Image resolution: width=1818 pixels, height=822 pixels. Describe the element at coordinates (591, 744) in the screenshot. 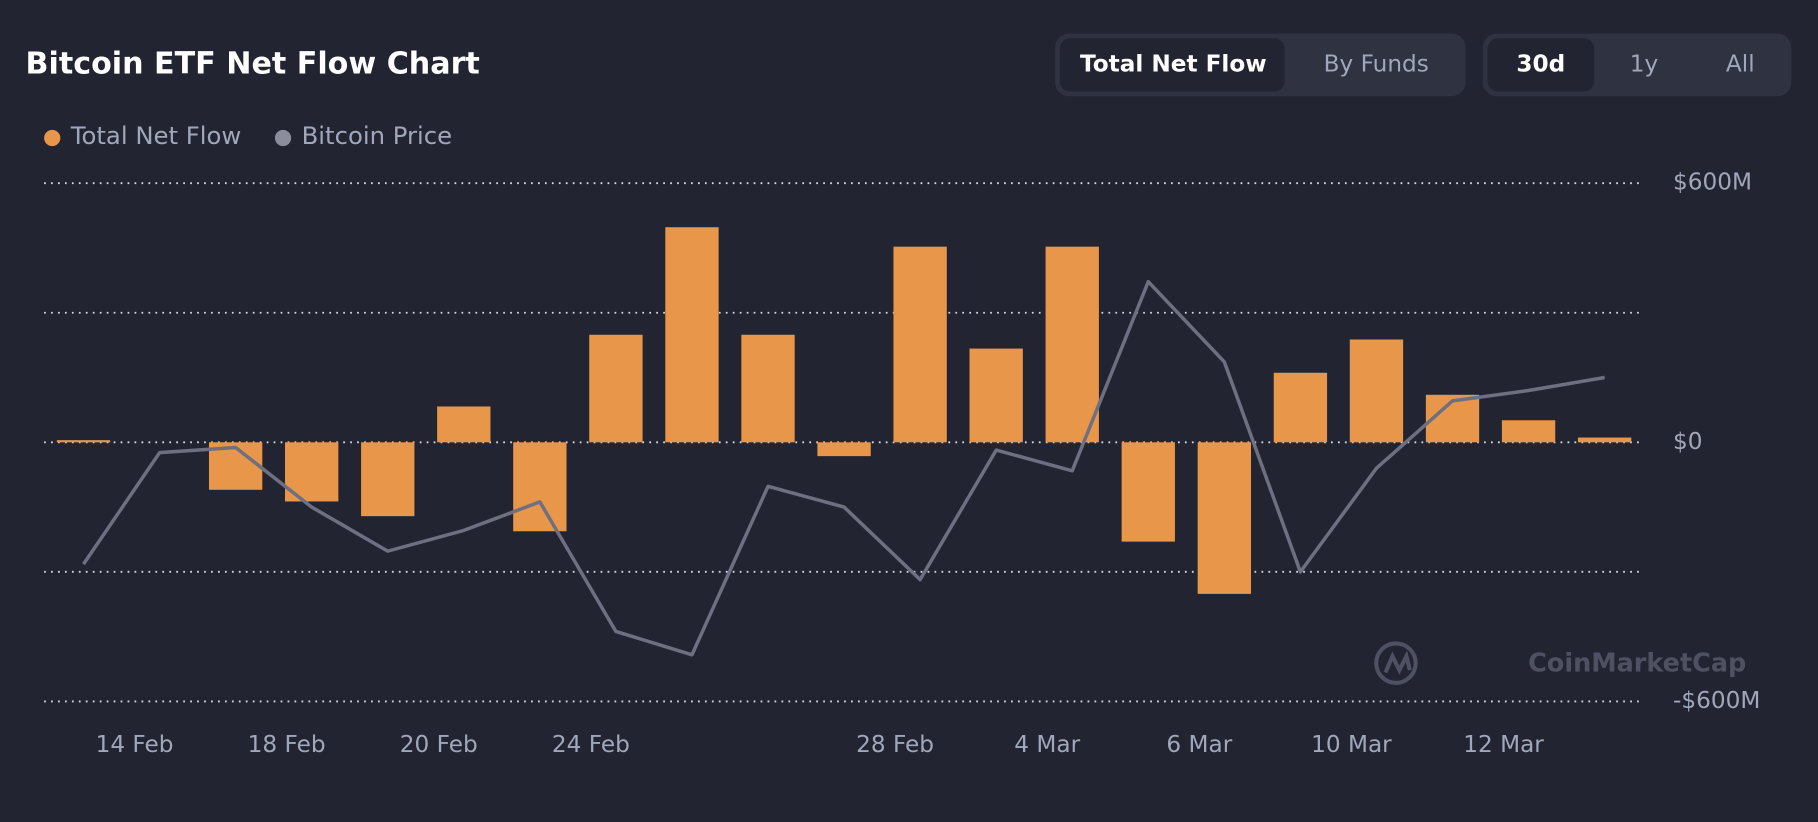

I see `x-tick-label: 24 Feb` at that location.